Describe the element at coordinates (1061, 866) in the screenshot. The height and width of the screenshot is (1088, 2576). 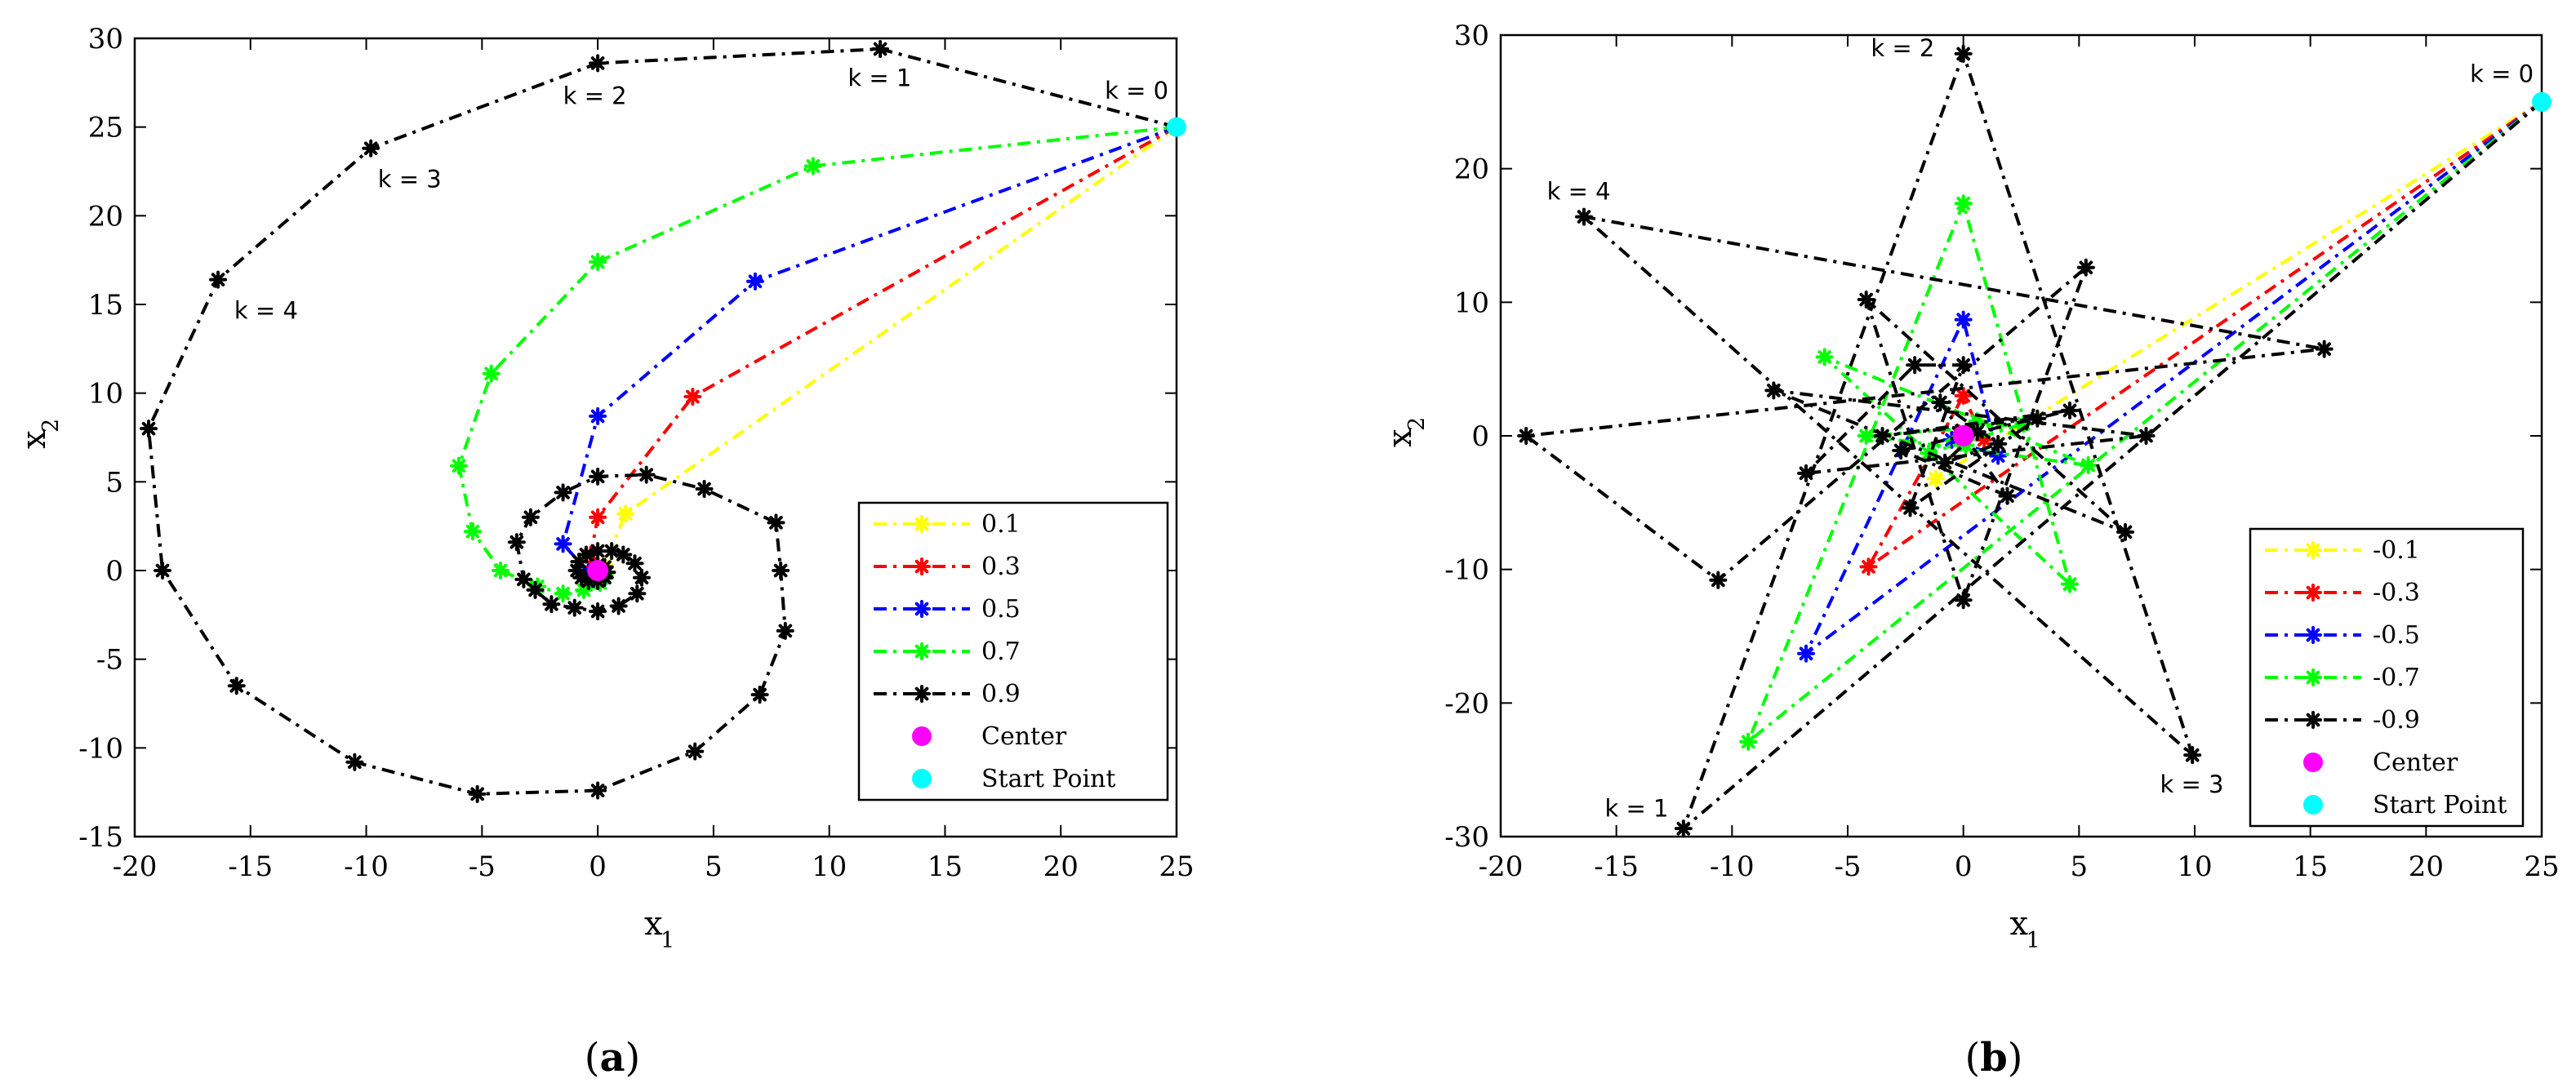
I see `x-tick-label: 20` at that location.